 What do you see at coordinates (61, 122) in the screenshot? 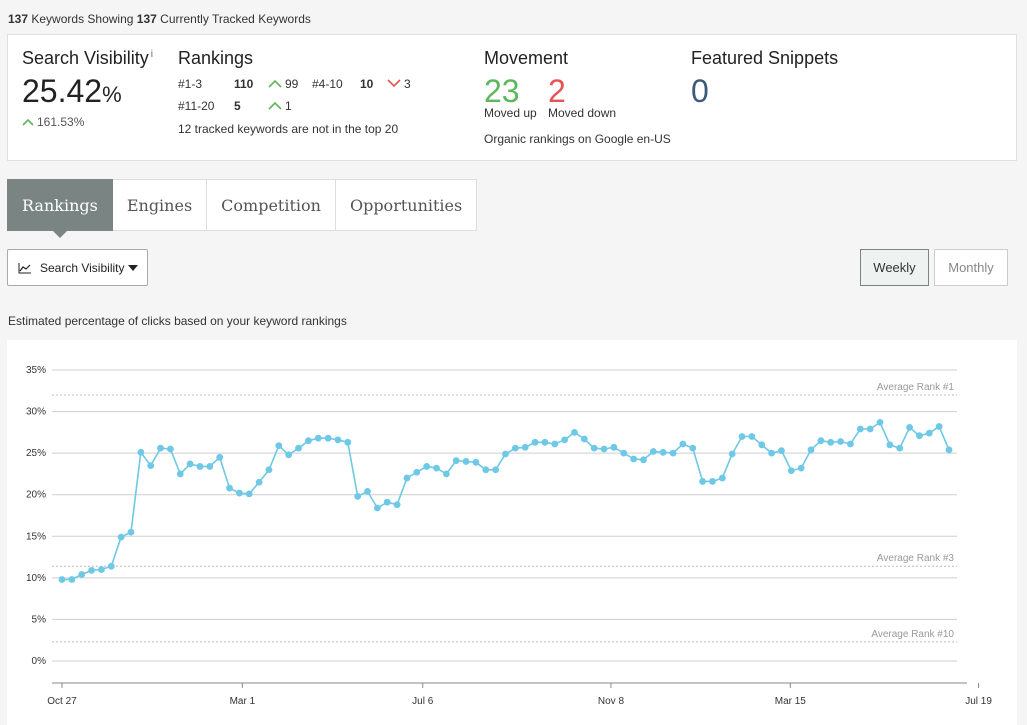
I see `search-visibility-change-value: 161.53%` at bounding box center [61, 122].